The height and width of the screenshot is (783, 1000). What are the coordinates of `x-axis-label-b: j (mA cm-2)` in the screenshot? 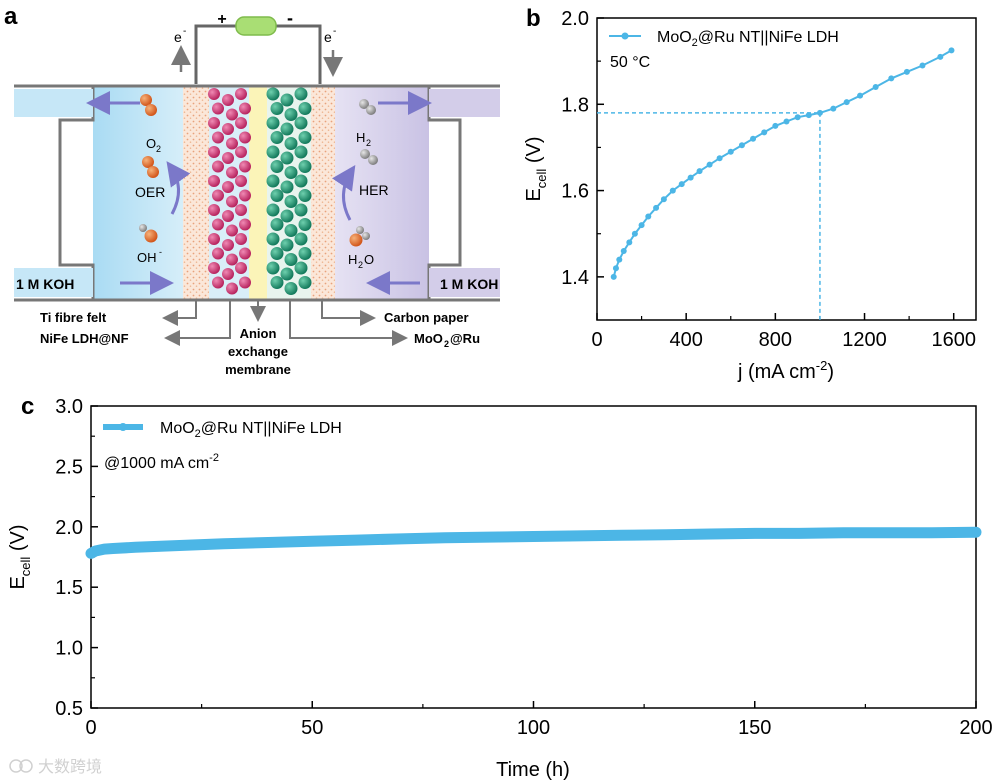 It's located at (785, 370).